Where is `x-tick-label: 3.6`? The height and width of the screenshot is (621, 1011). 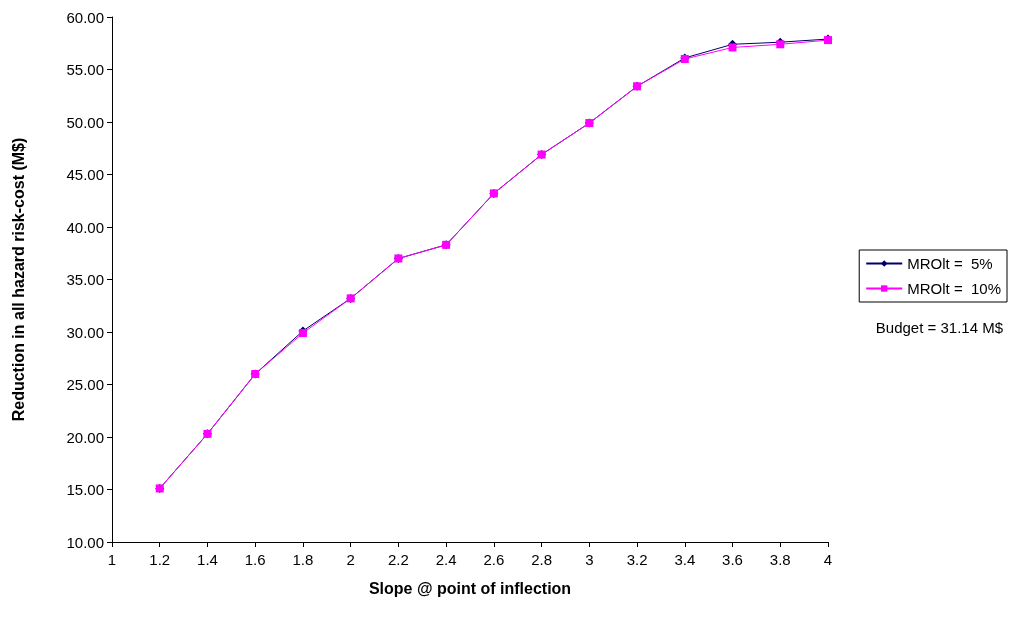 x-tick-label: 3.6 is located at coordinates (732, 559).